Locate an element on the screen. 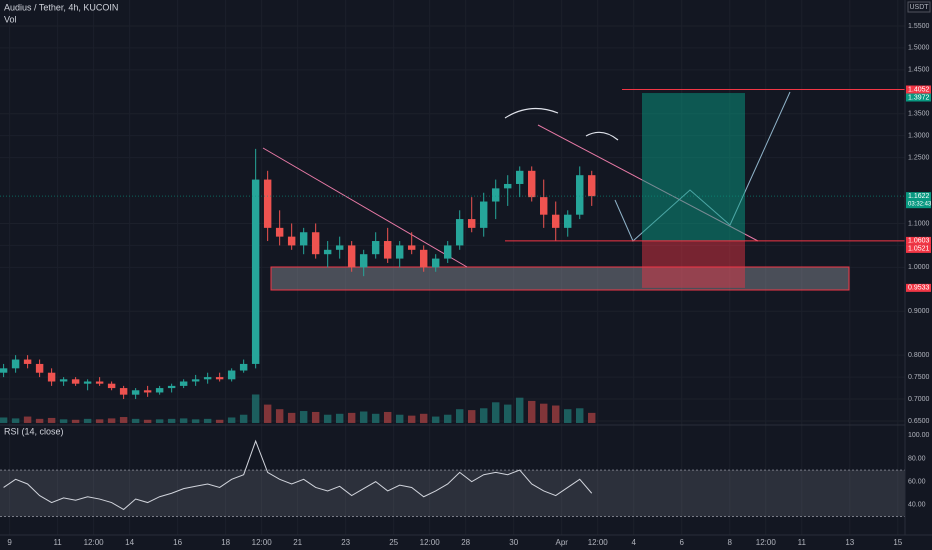 The image size is (932, 550). take-profit-zone is located at coordinates (693, 167).